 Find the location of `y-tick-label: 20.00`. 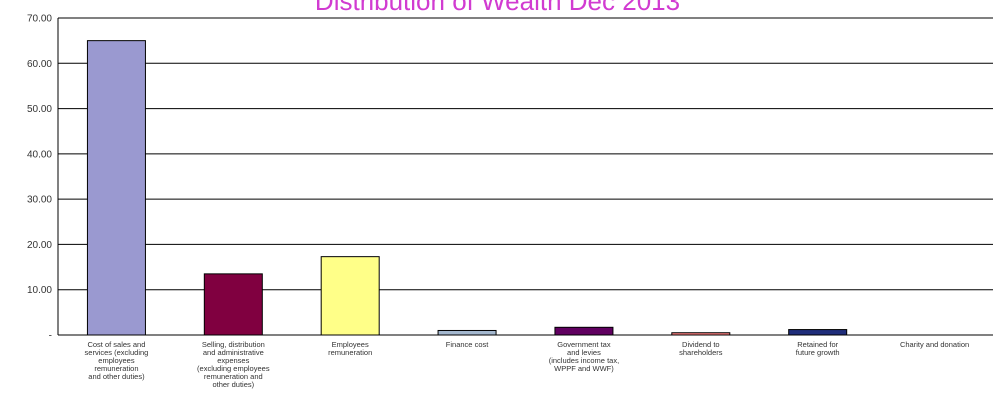

y-tick-label: 20.00 is located at coordinates (39, 245).